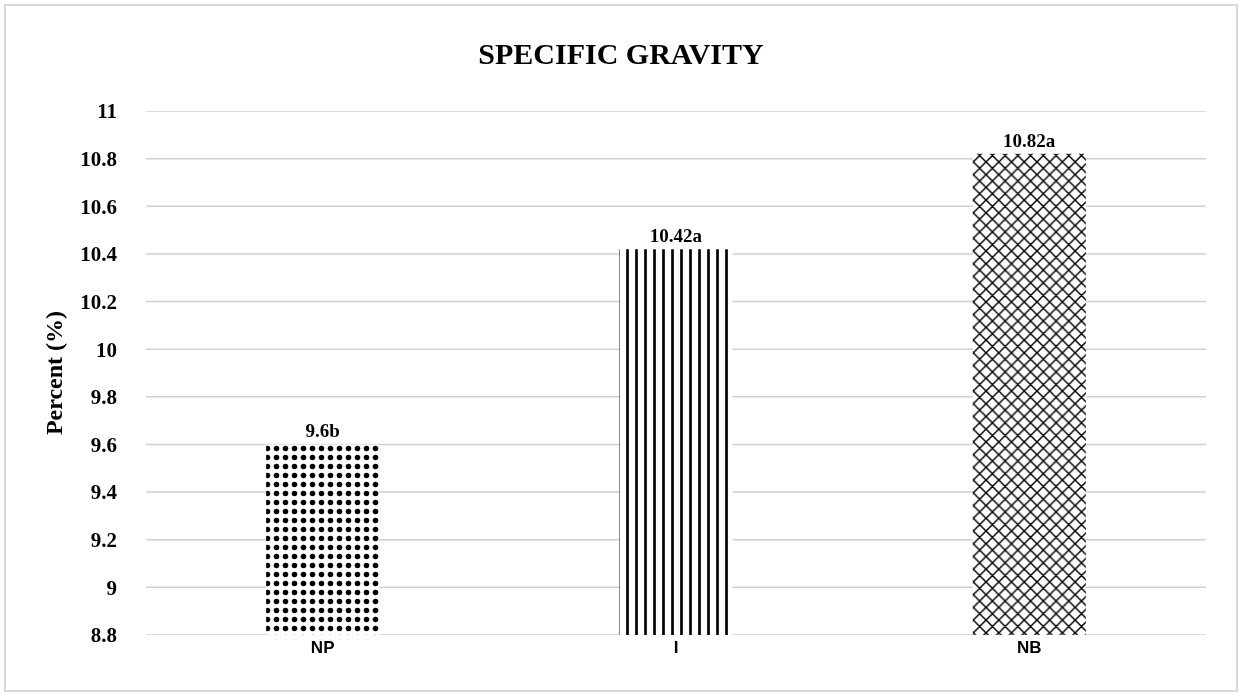 This screenshot has width=1244, height=698. Describe the element at coordinates (1029, 647) in the screenshot. I see `x-tick-label: NB` at that location.